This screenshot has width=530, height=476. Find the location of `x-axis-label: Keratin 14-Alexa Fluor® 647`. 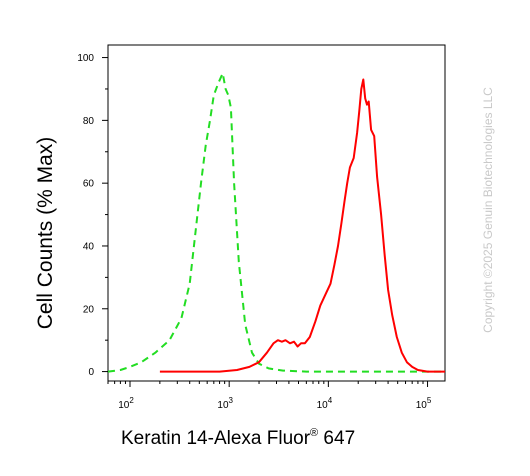

x-axis-label: Keratin 14-Alexa Fluor® 647 is located at coordinates (238, 438).